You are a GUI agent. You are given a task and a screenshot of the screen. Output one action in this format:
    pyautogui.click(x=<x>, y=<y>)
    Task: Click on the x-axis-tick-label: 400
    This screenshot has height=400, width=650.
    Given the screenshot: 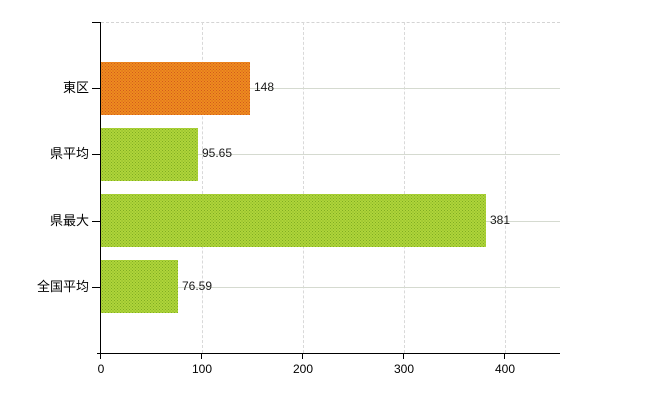 What is the action you would take?
    pyautogui.click(x=505, y=369)
    